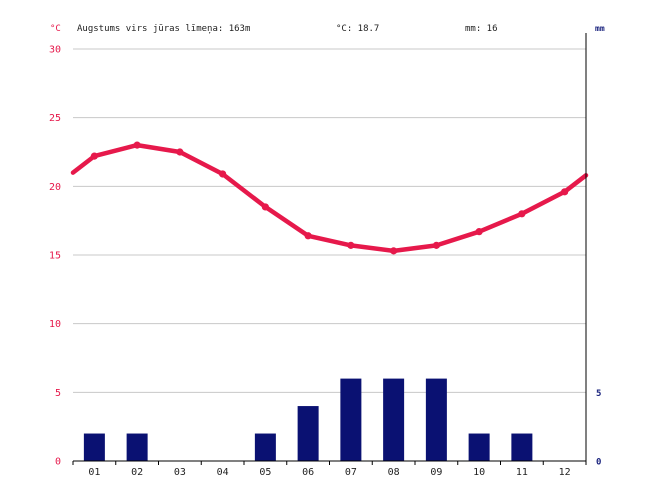  Describe the element at coordinates (436, 472) in the screenshot. I see `month-tick-label: 09` at that location.